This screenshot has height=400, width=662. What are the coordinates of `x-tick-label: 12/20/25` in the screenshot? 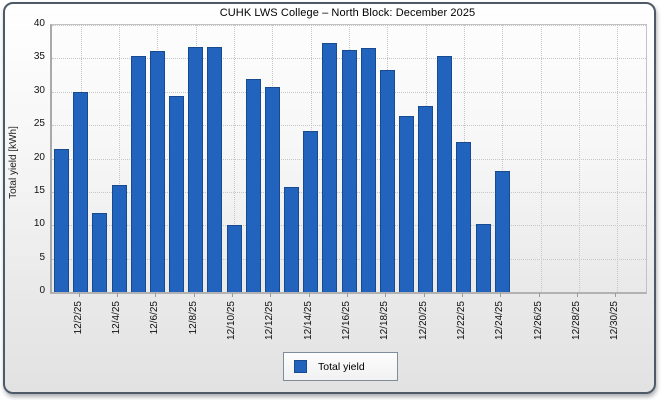 It's located at (423, 320).